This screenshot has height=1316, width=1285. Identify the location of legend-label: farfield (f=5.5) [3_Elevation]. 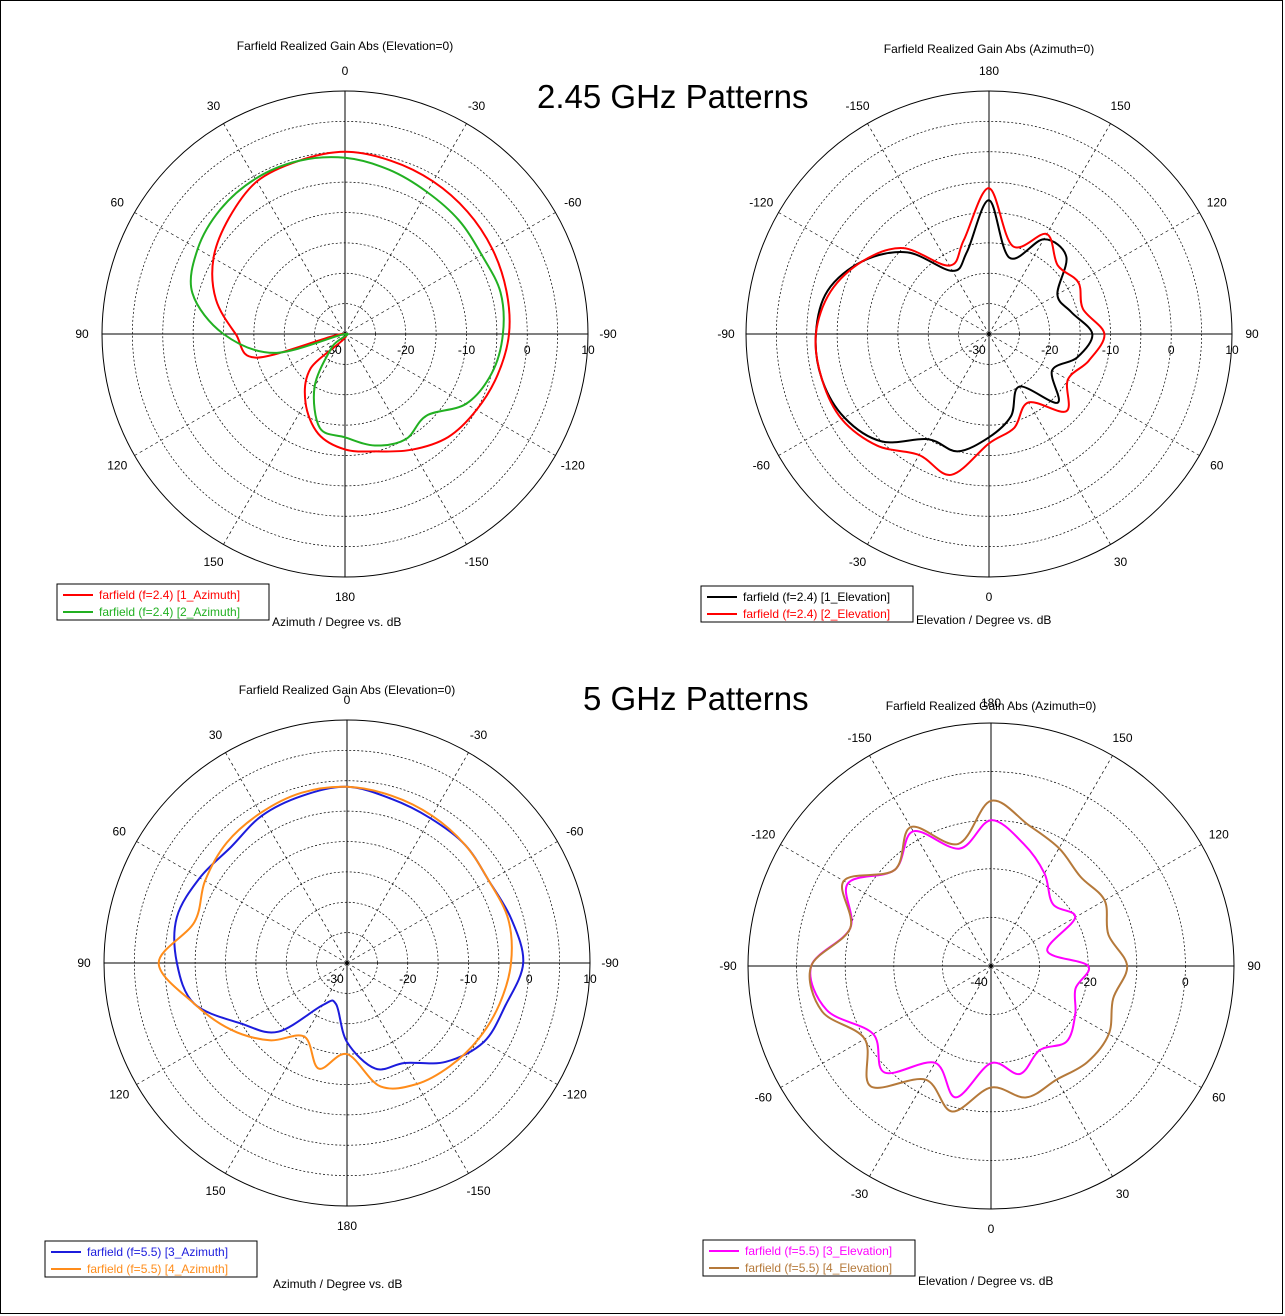
(818, 1251).